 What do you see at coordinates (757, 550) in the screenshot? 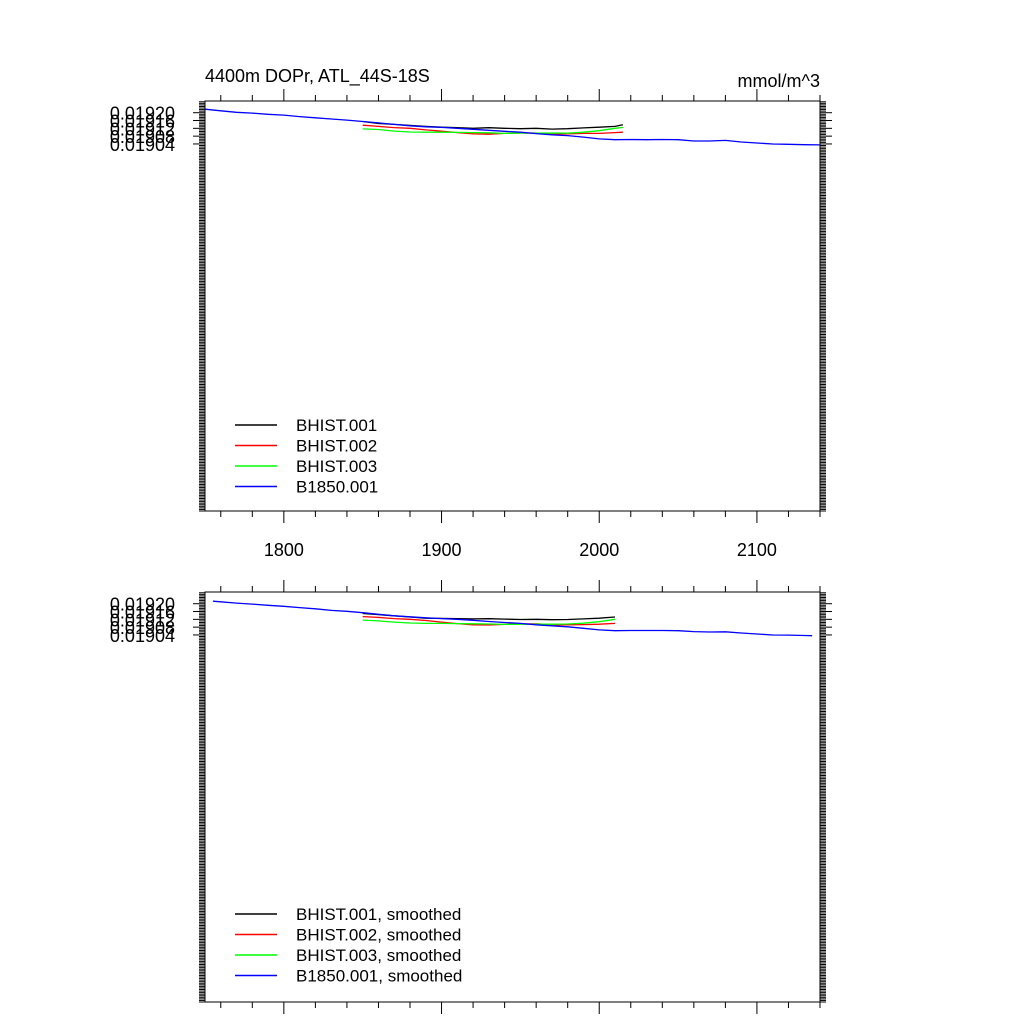
I see `x-tick-label: 2100` at bounding box center [757, 550].